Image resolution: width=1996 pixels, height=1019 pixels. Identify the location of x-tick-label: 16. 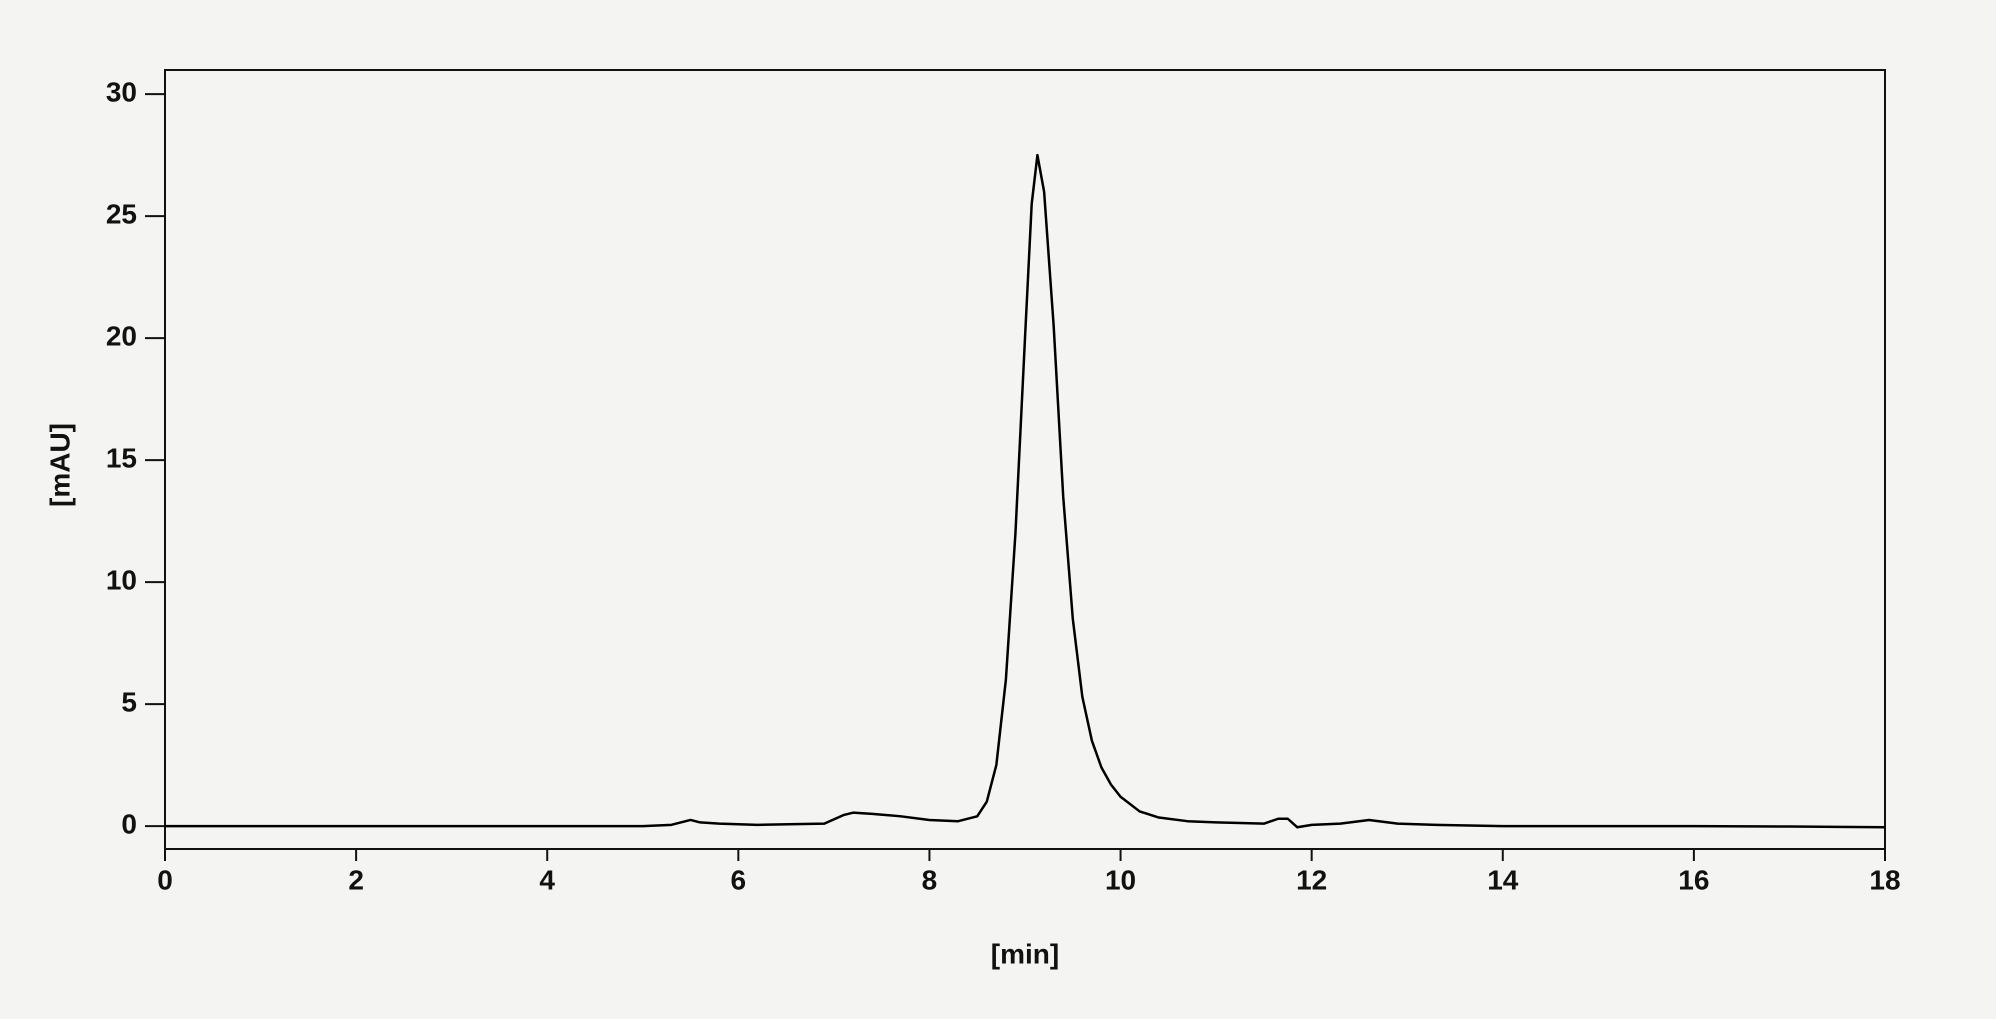
(1693, 879).